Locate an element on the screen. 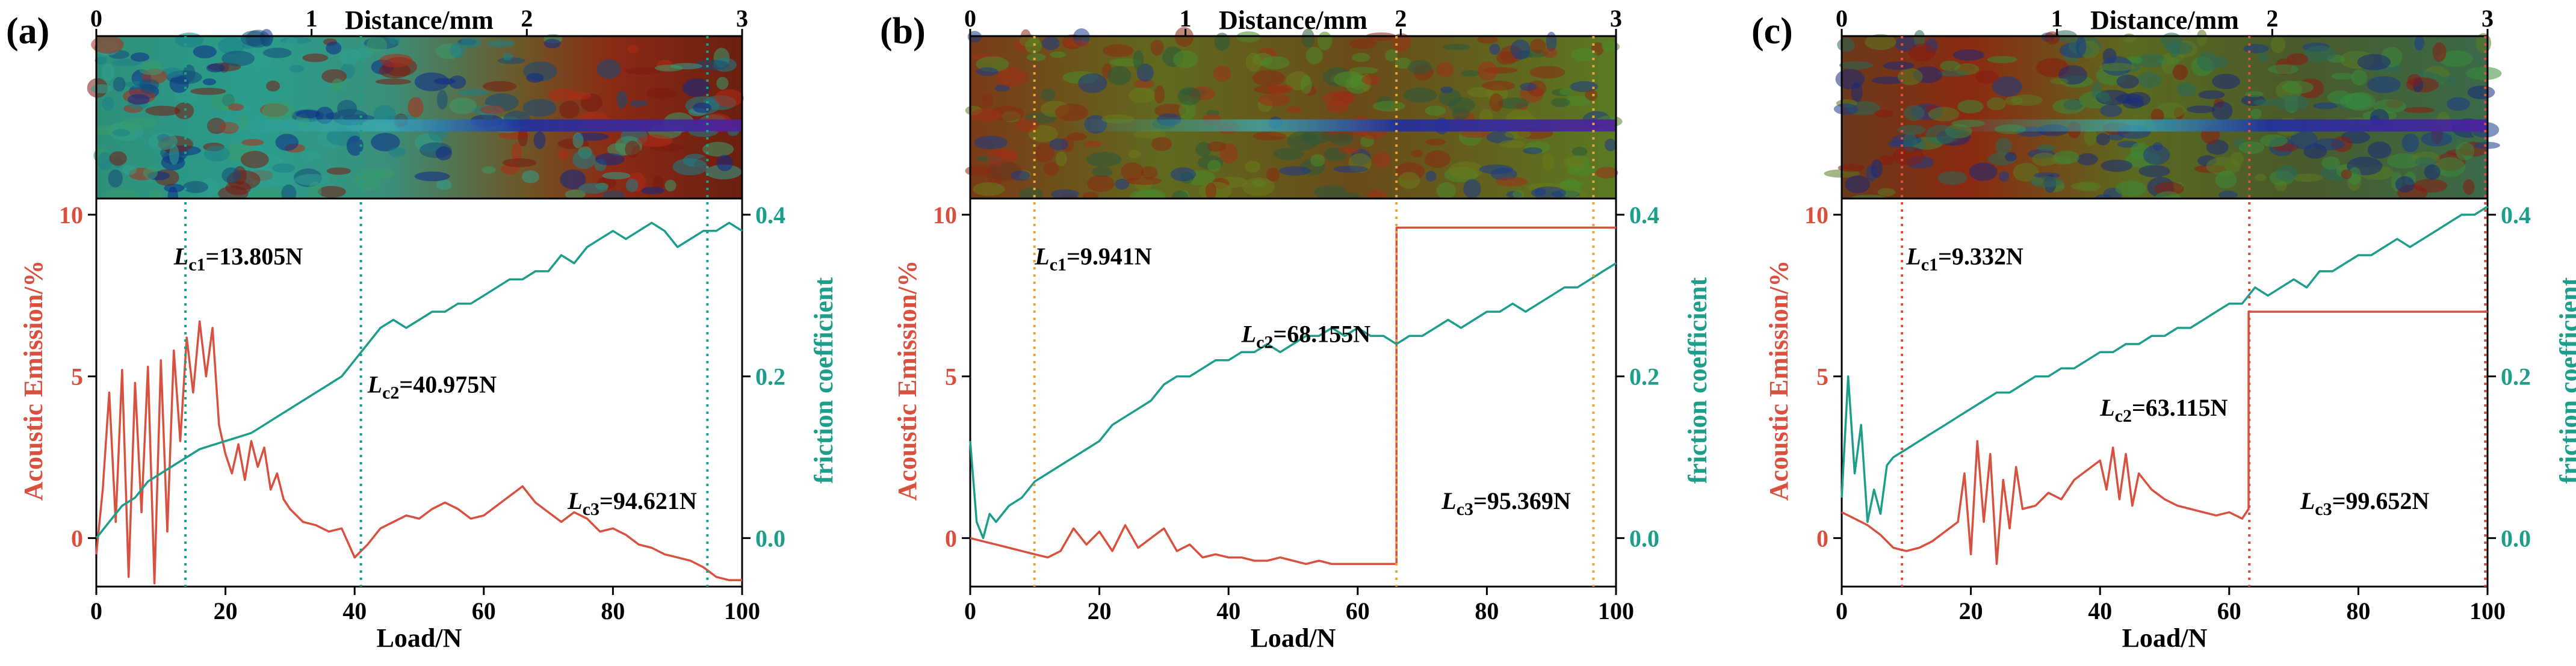 The height and width of the screenshot is (666, 2576). top-axis-title: Distance/mm is located at coordinates (2164, 20).